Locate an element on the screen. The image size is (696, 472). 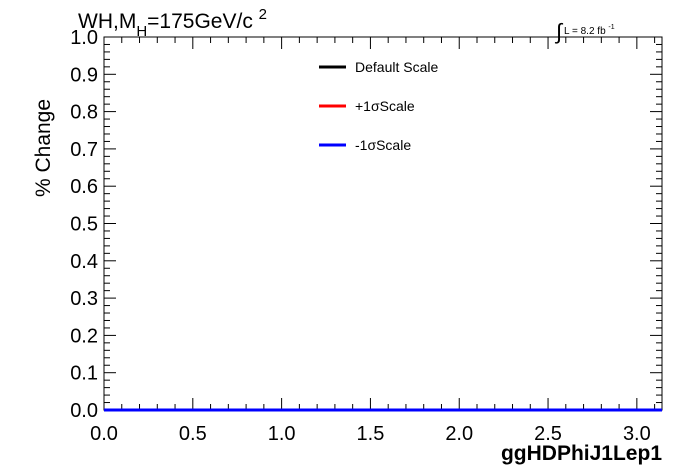
legend-label: Default Scale is located at coordinates (396, 67).